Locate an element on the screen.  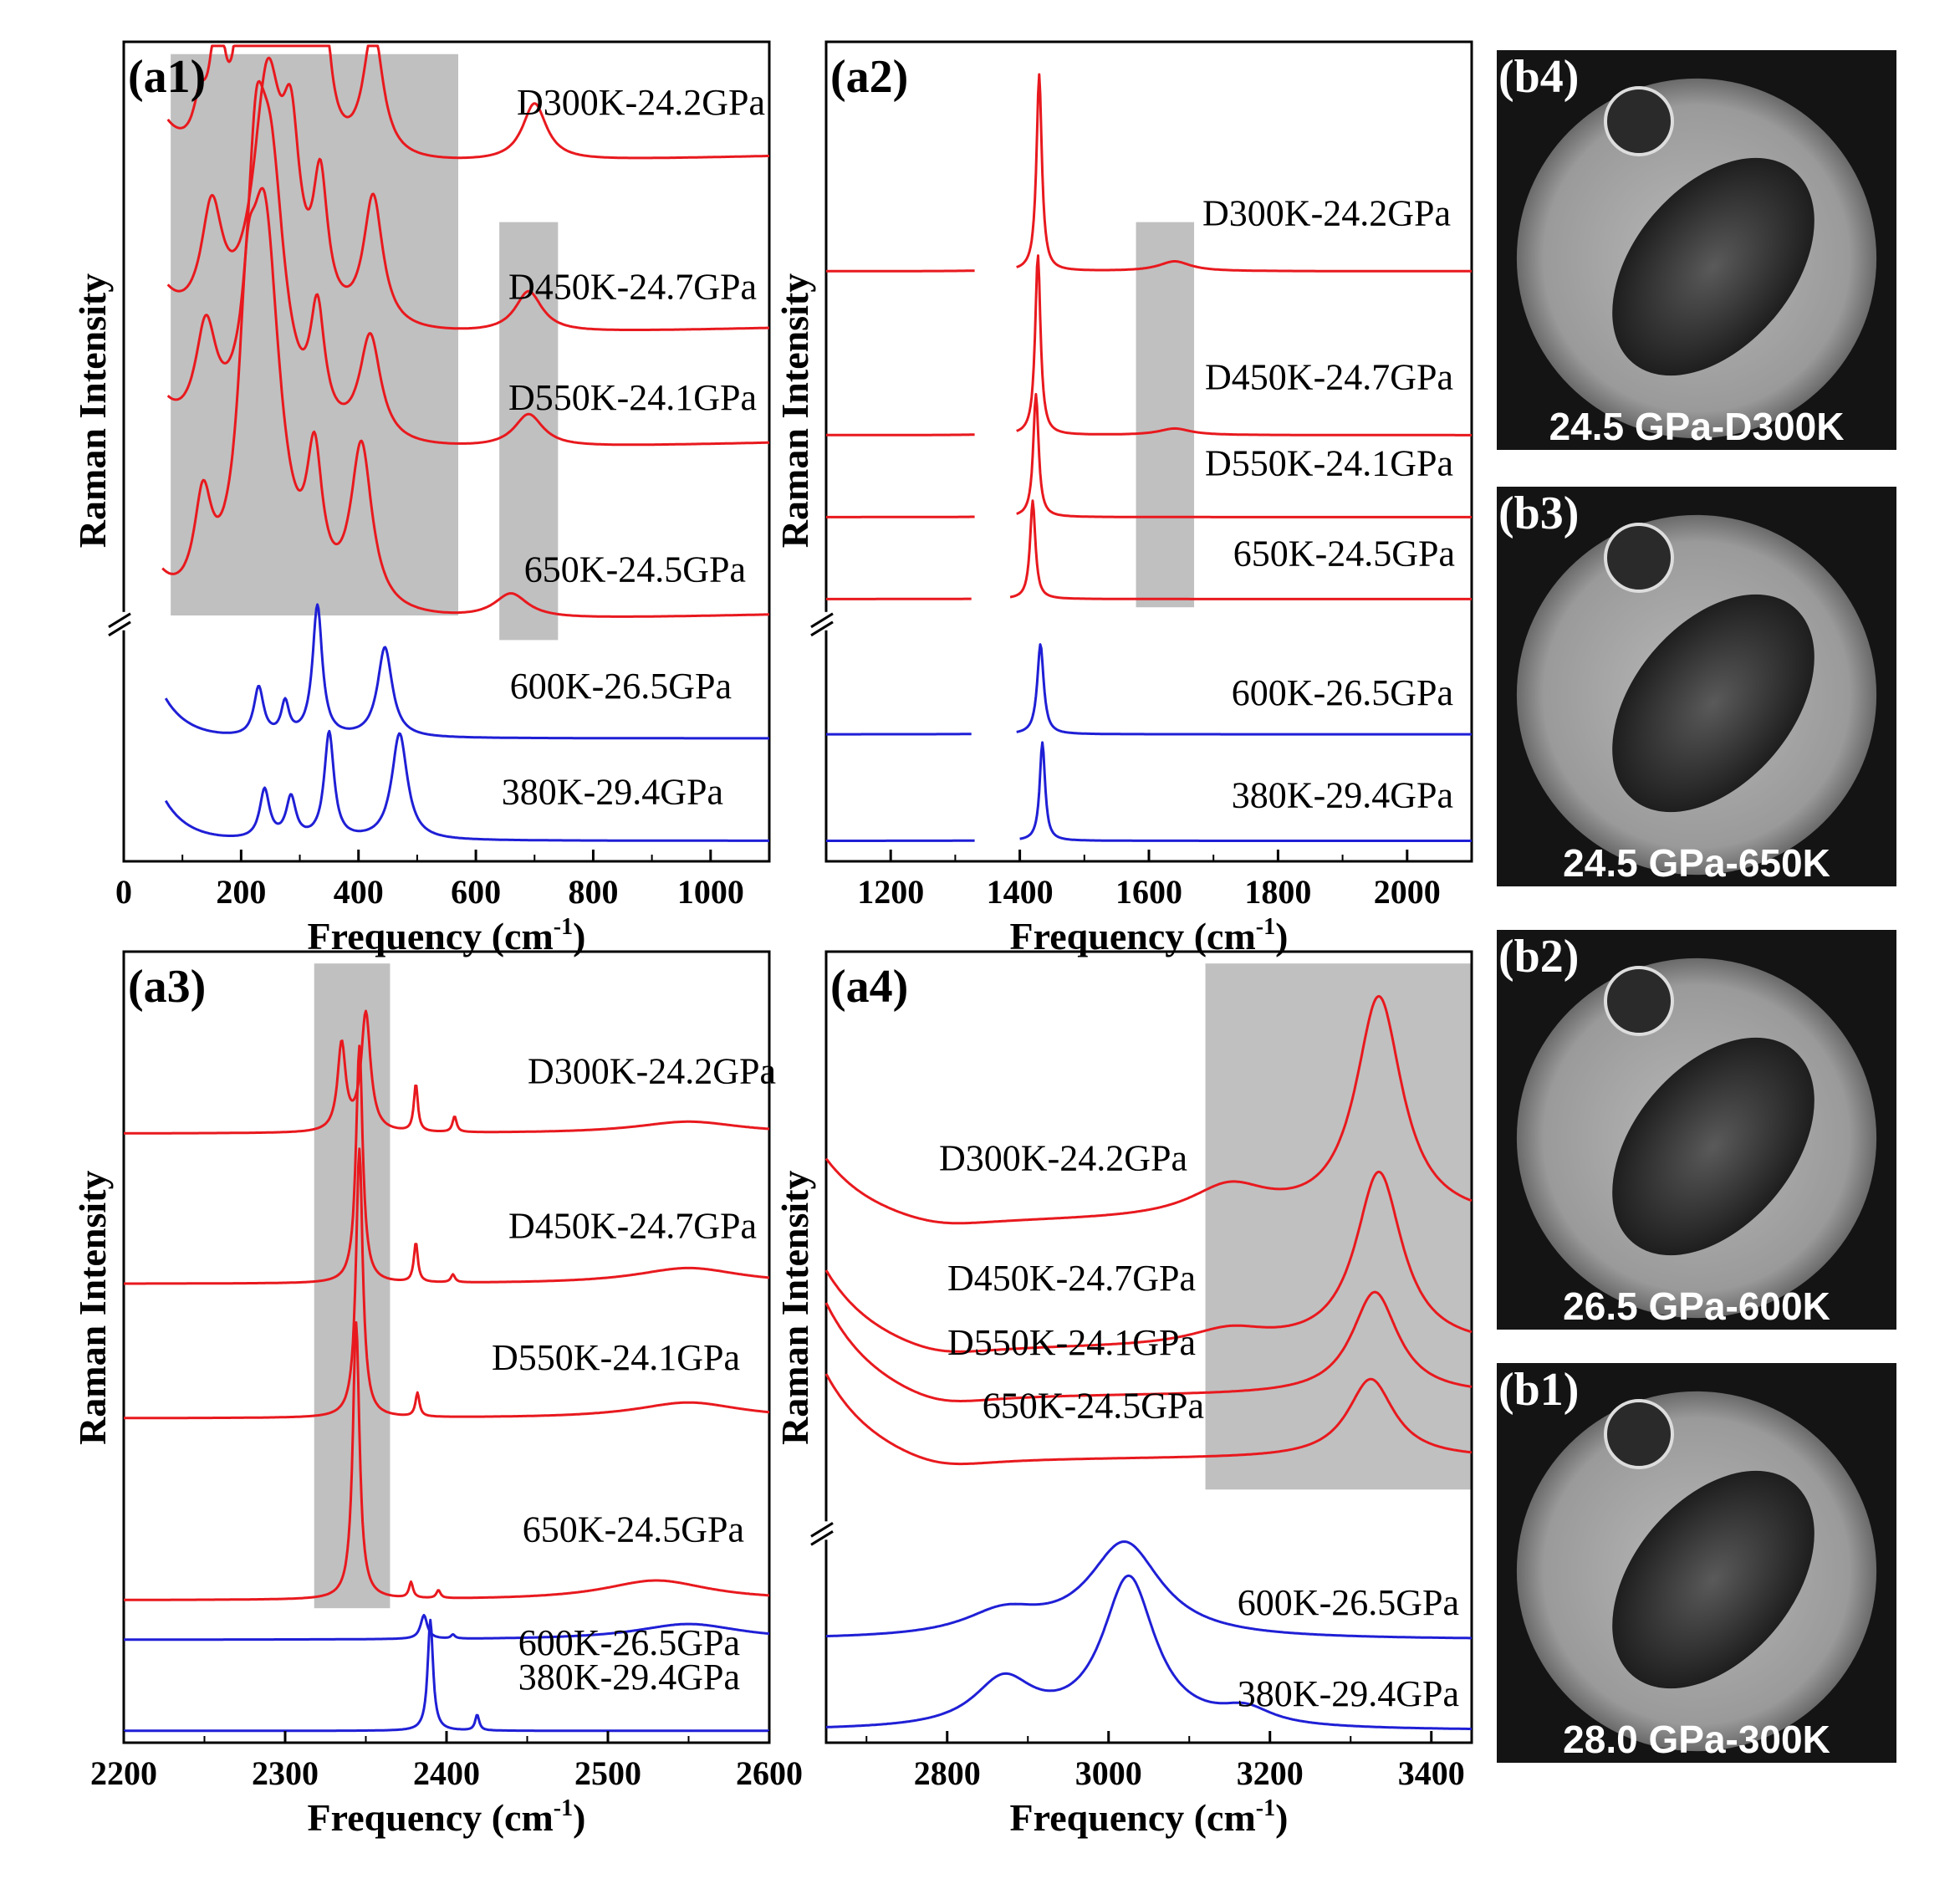
x-tick-label: 1800 is located at coordinates (1277, 892).